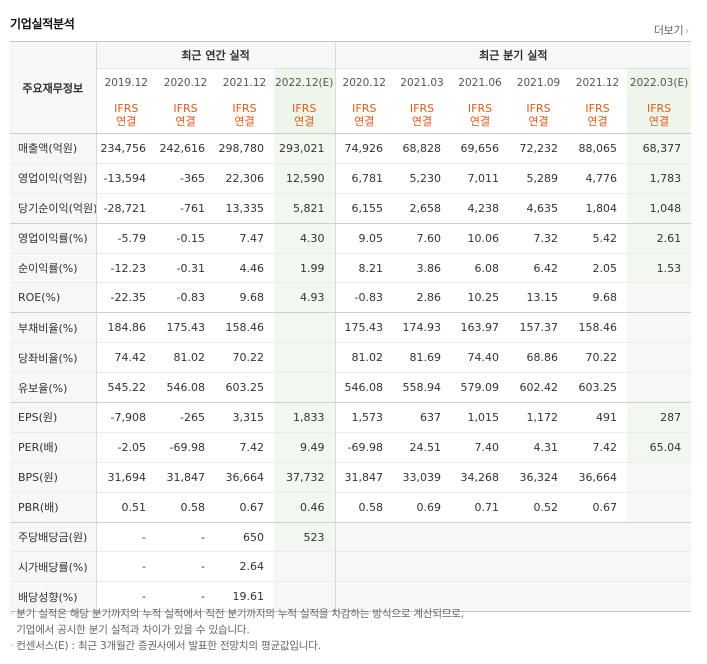 Image resolution: width=707 pixels, height=664 pixels. Describe the element at coordinates (305, 297) in the screenshot. I see `table-cell: 4.93` at that location.